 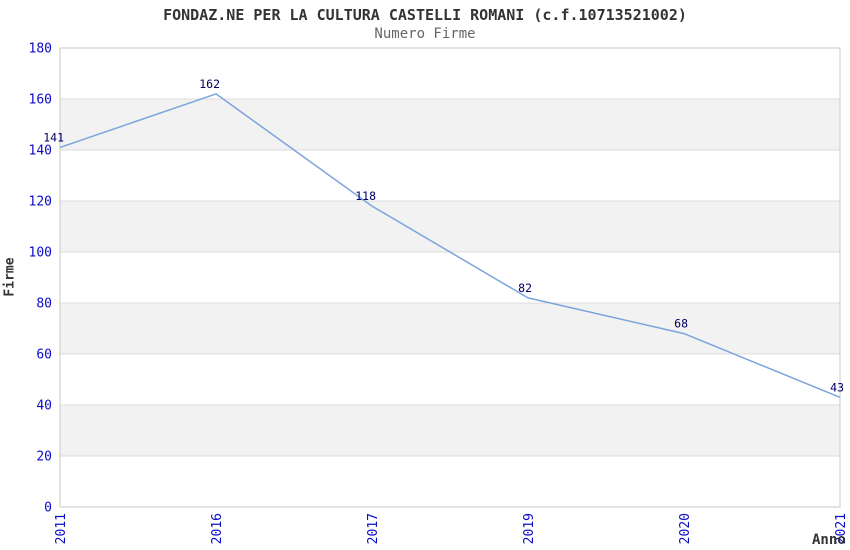 What do you see at coordinates (40, 49) in the screenshot?
I see `y-tick-label: 180` at bounding box center [40, 49].